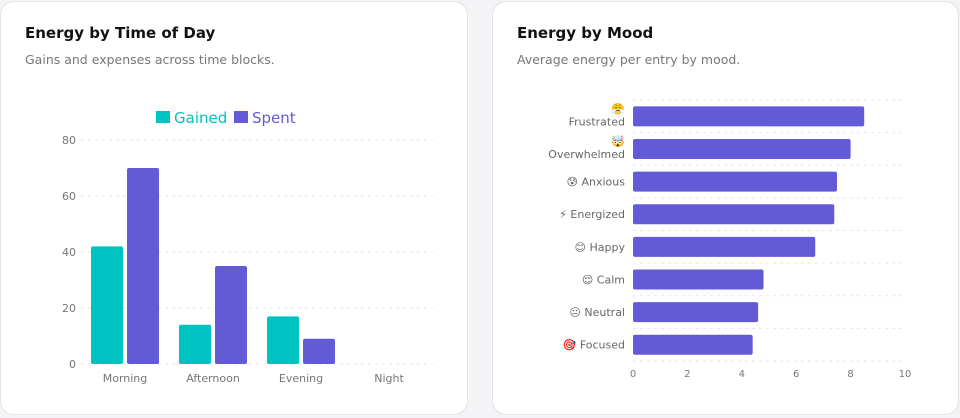  What do you see at coordinates (585, 33) in the screenshot?
I see `card-title: Energy by Mood` at bounding box center [585, 33].